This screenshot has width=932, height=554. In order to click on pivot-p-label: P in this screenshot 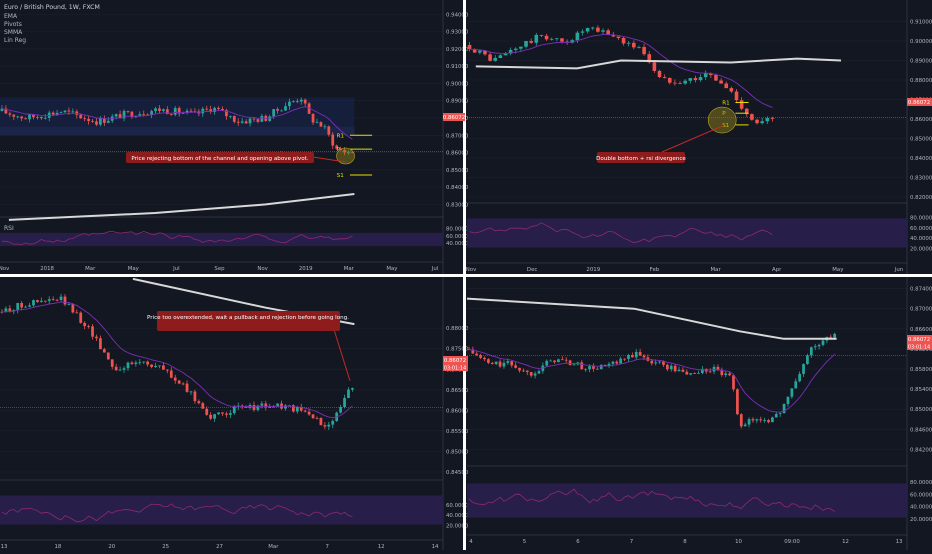, I will do `click(339, 150)`.